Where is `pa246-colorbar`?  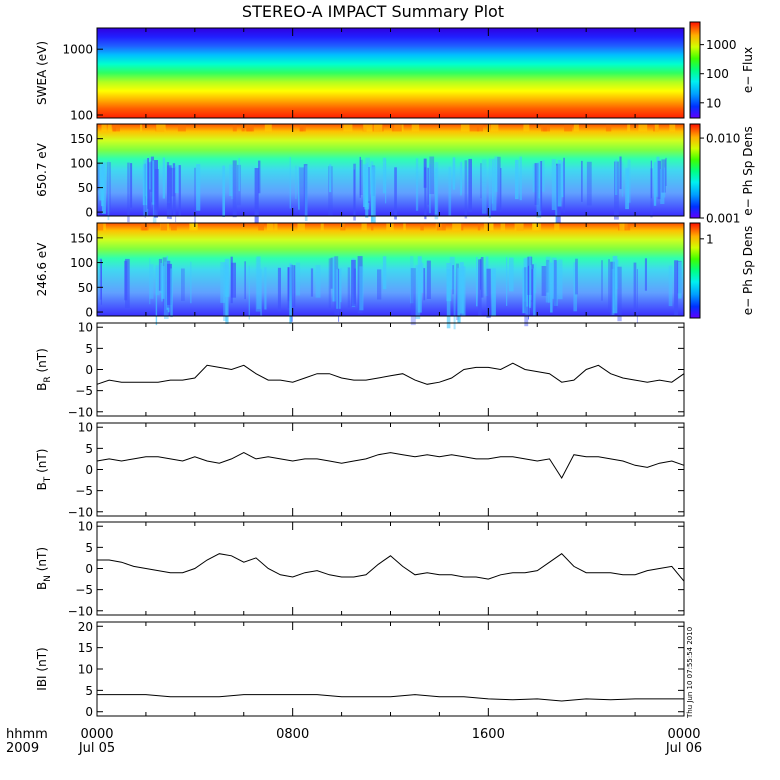
pa246-colorbar is located at coordinates (695, 270).